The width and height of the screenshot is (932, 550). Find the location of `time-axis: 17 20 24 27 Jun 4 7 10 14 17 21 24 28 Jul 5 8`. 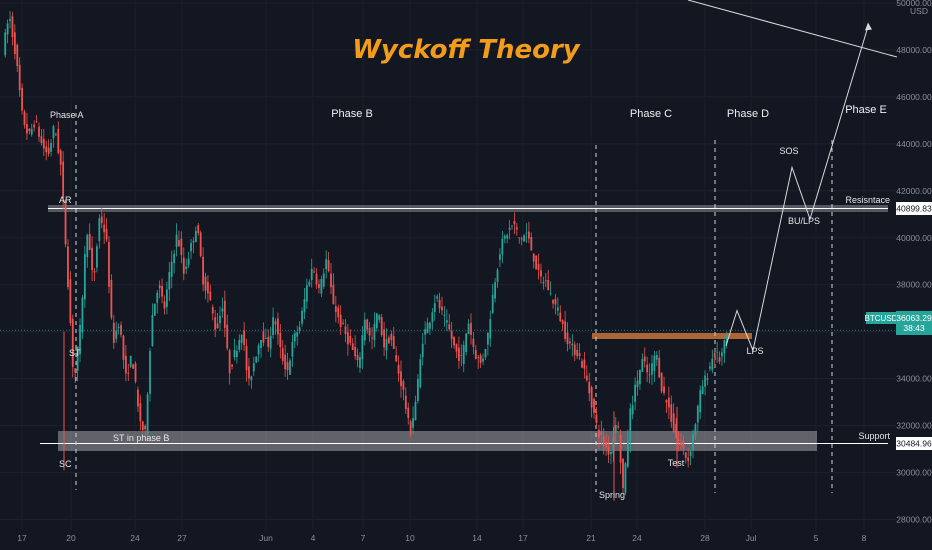

time-axis: 17 20 24 27 Jun 4 7 10 14 17 21 24 28 Jul 5 8 is located at coordinates (441, 538).